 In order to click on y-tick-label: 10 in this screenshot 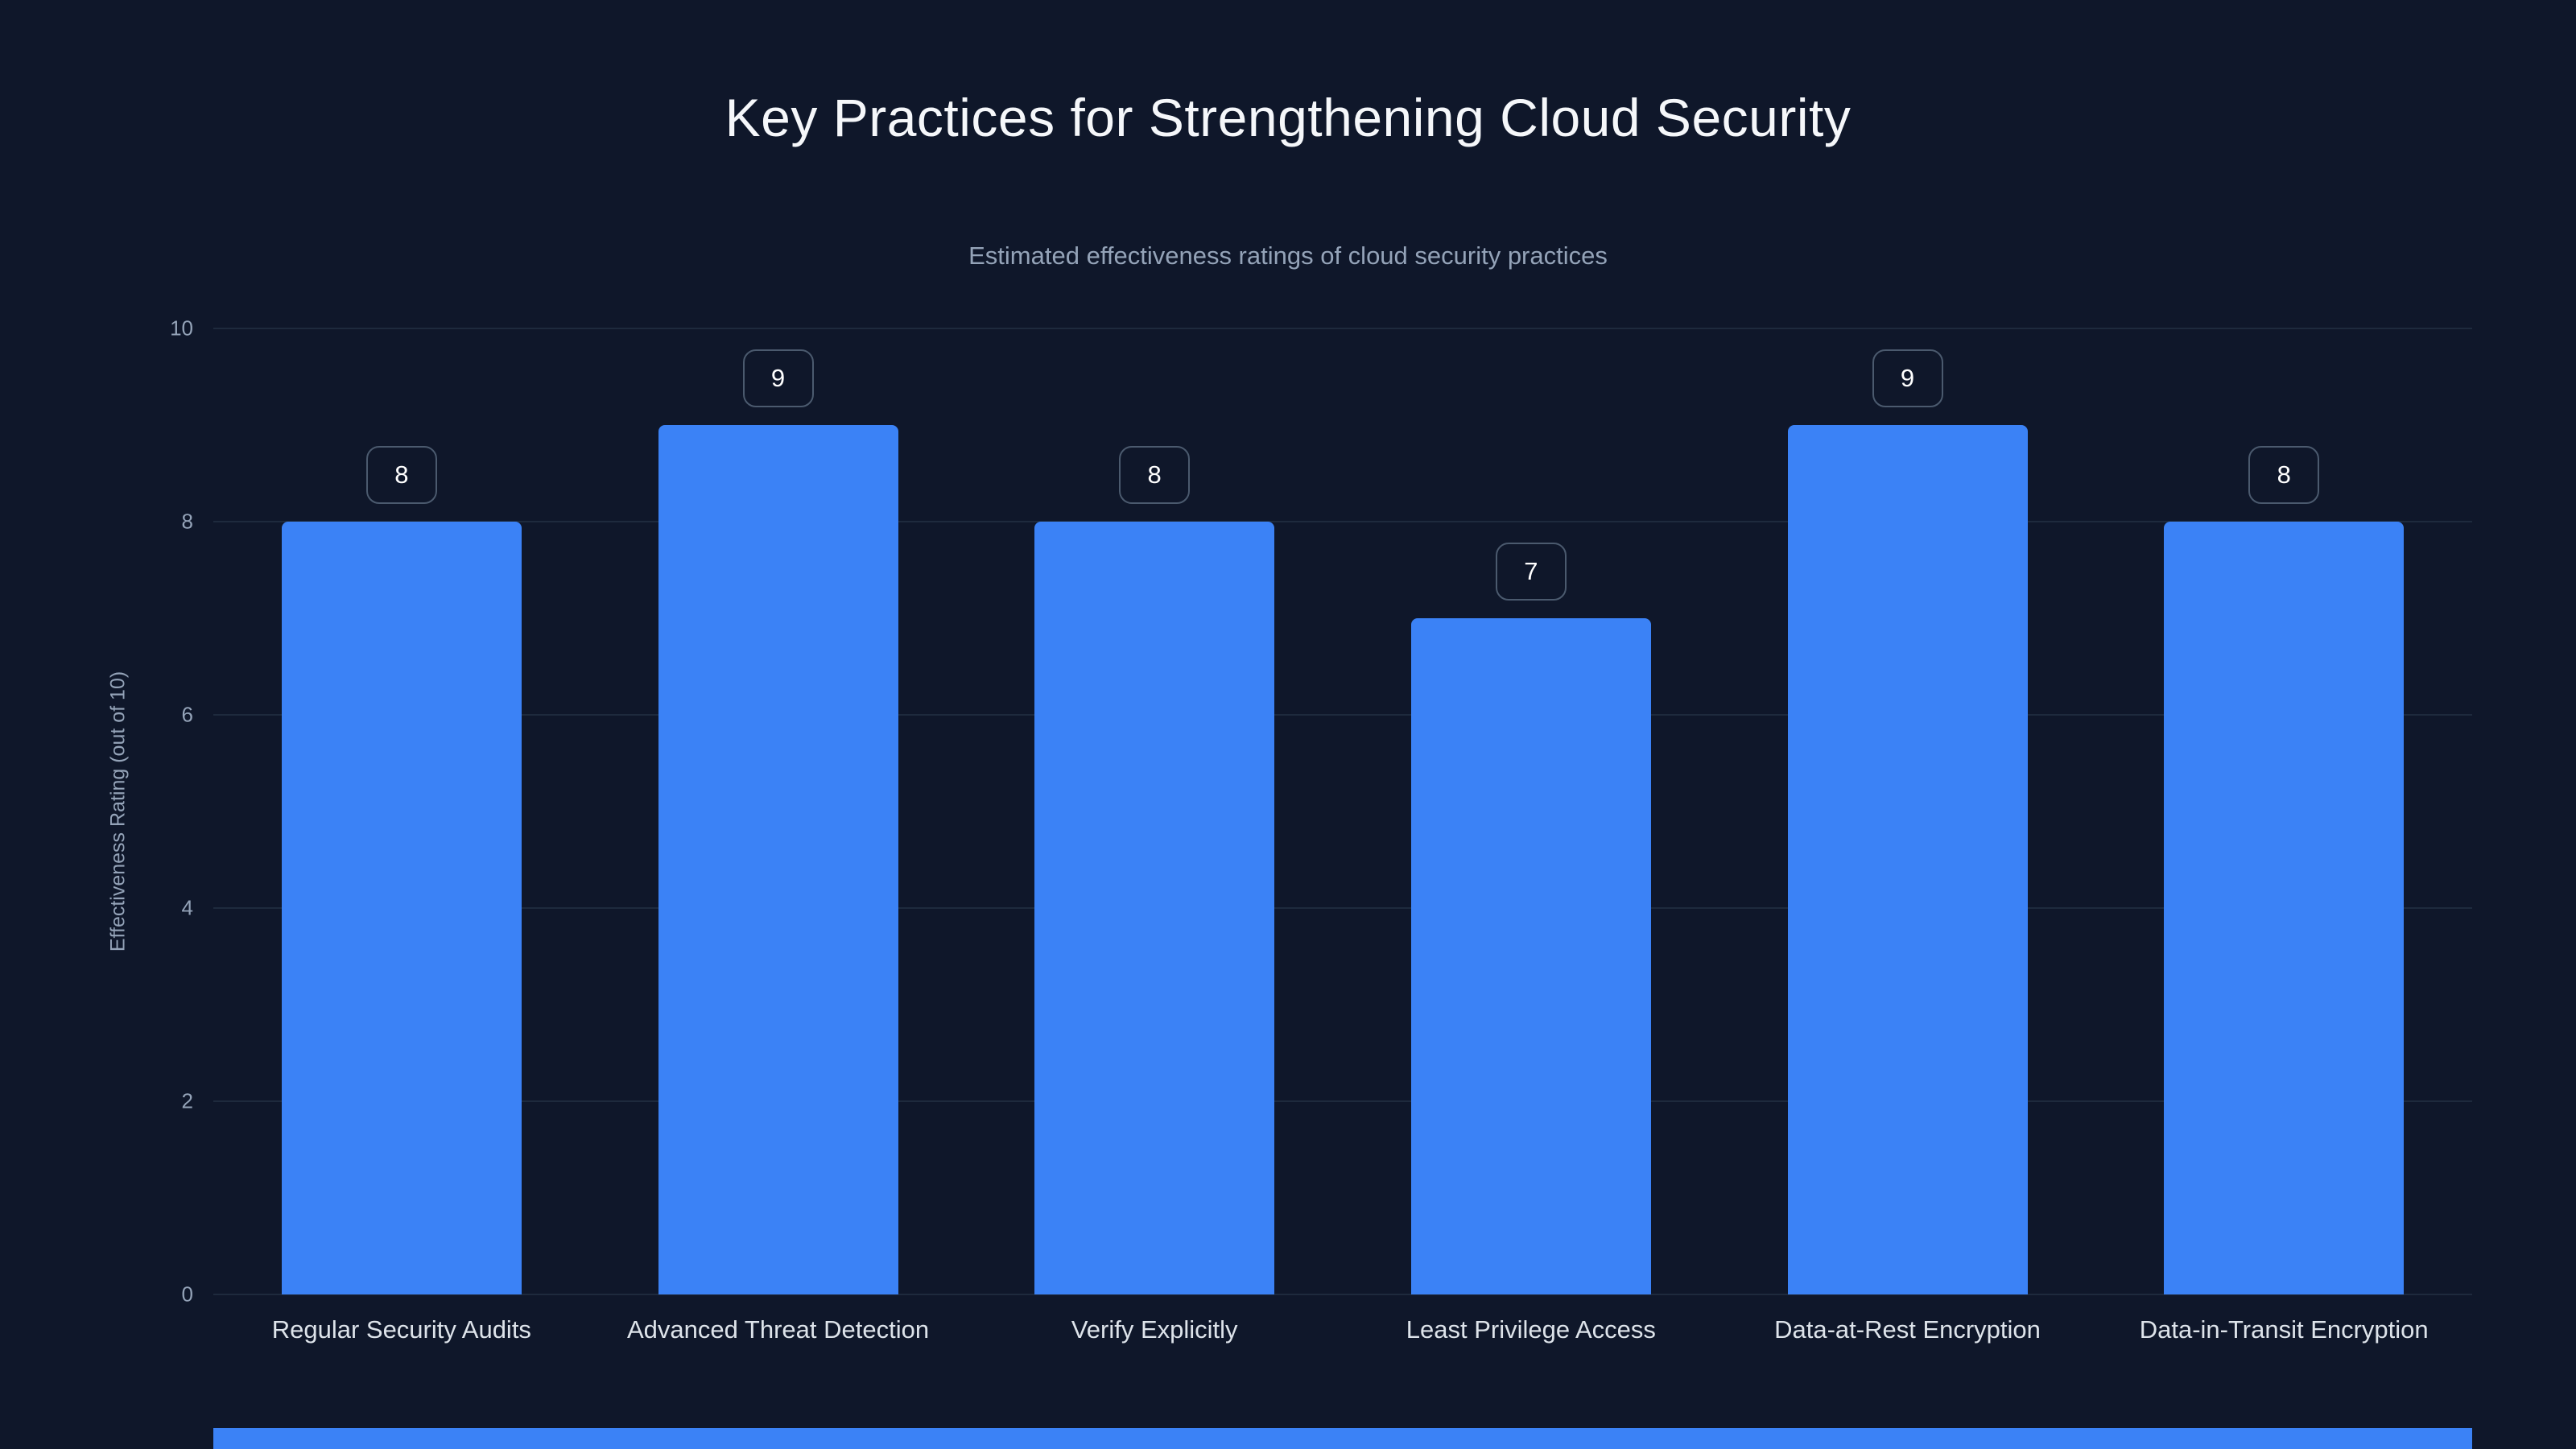, I will do `click(181, 328)`.